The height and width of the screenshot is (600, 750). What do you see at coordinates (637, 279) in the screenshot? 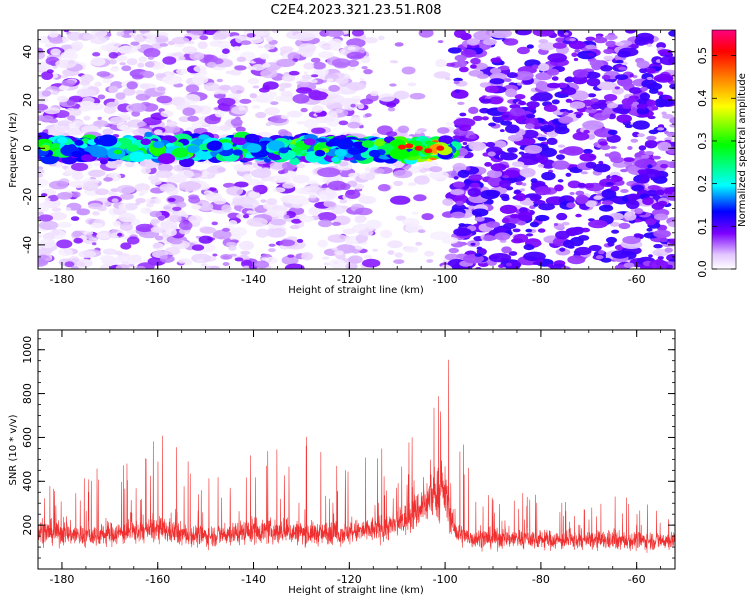
I see `spectrogram-x-tick-label: -60` at bounding box center [637, 279].